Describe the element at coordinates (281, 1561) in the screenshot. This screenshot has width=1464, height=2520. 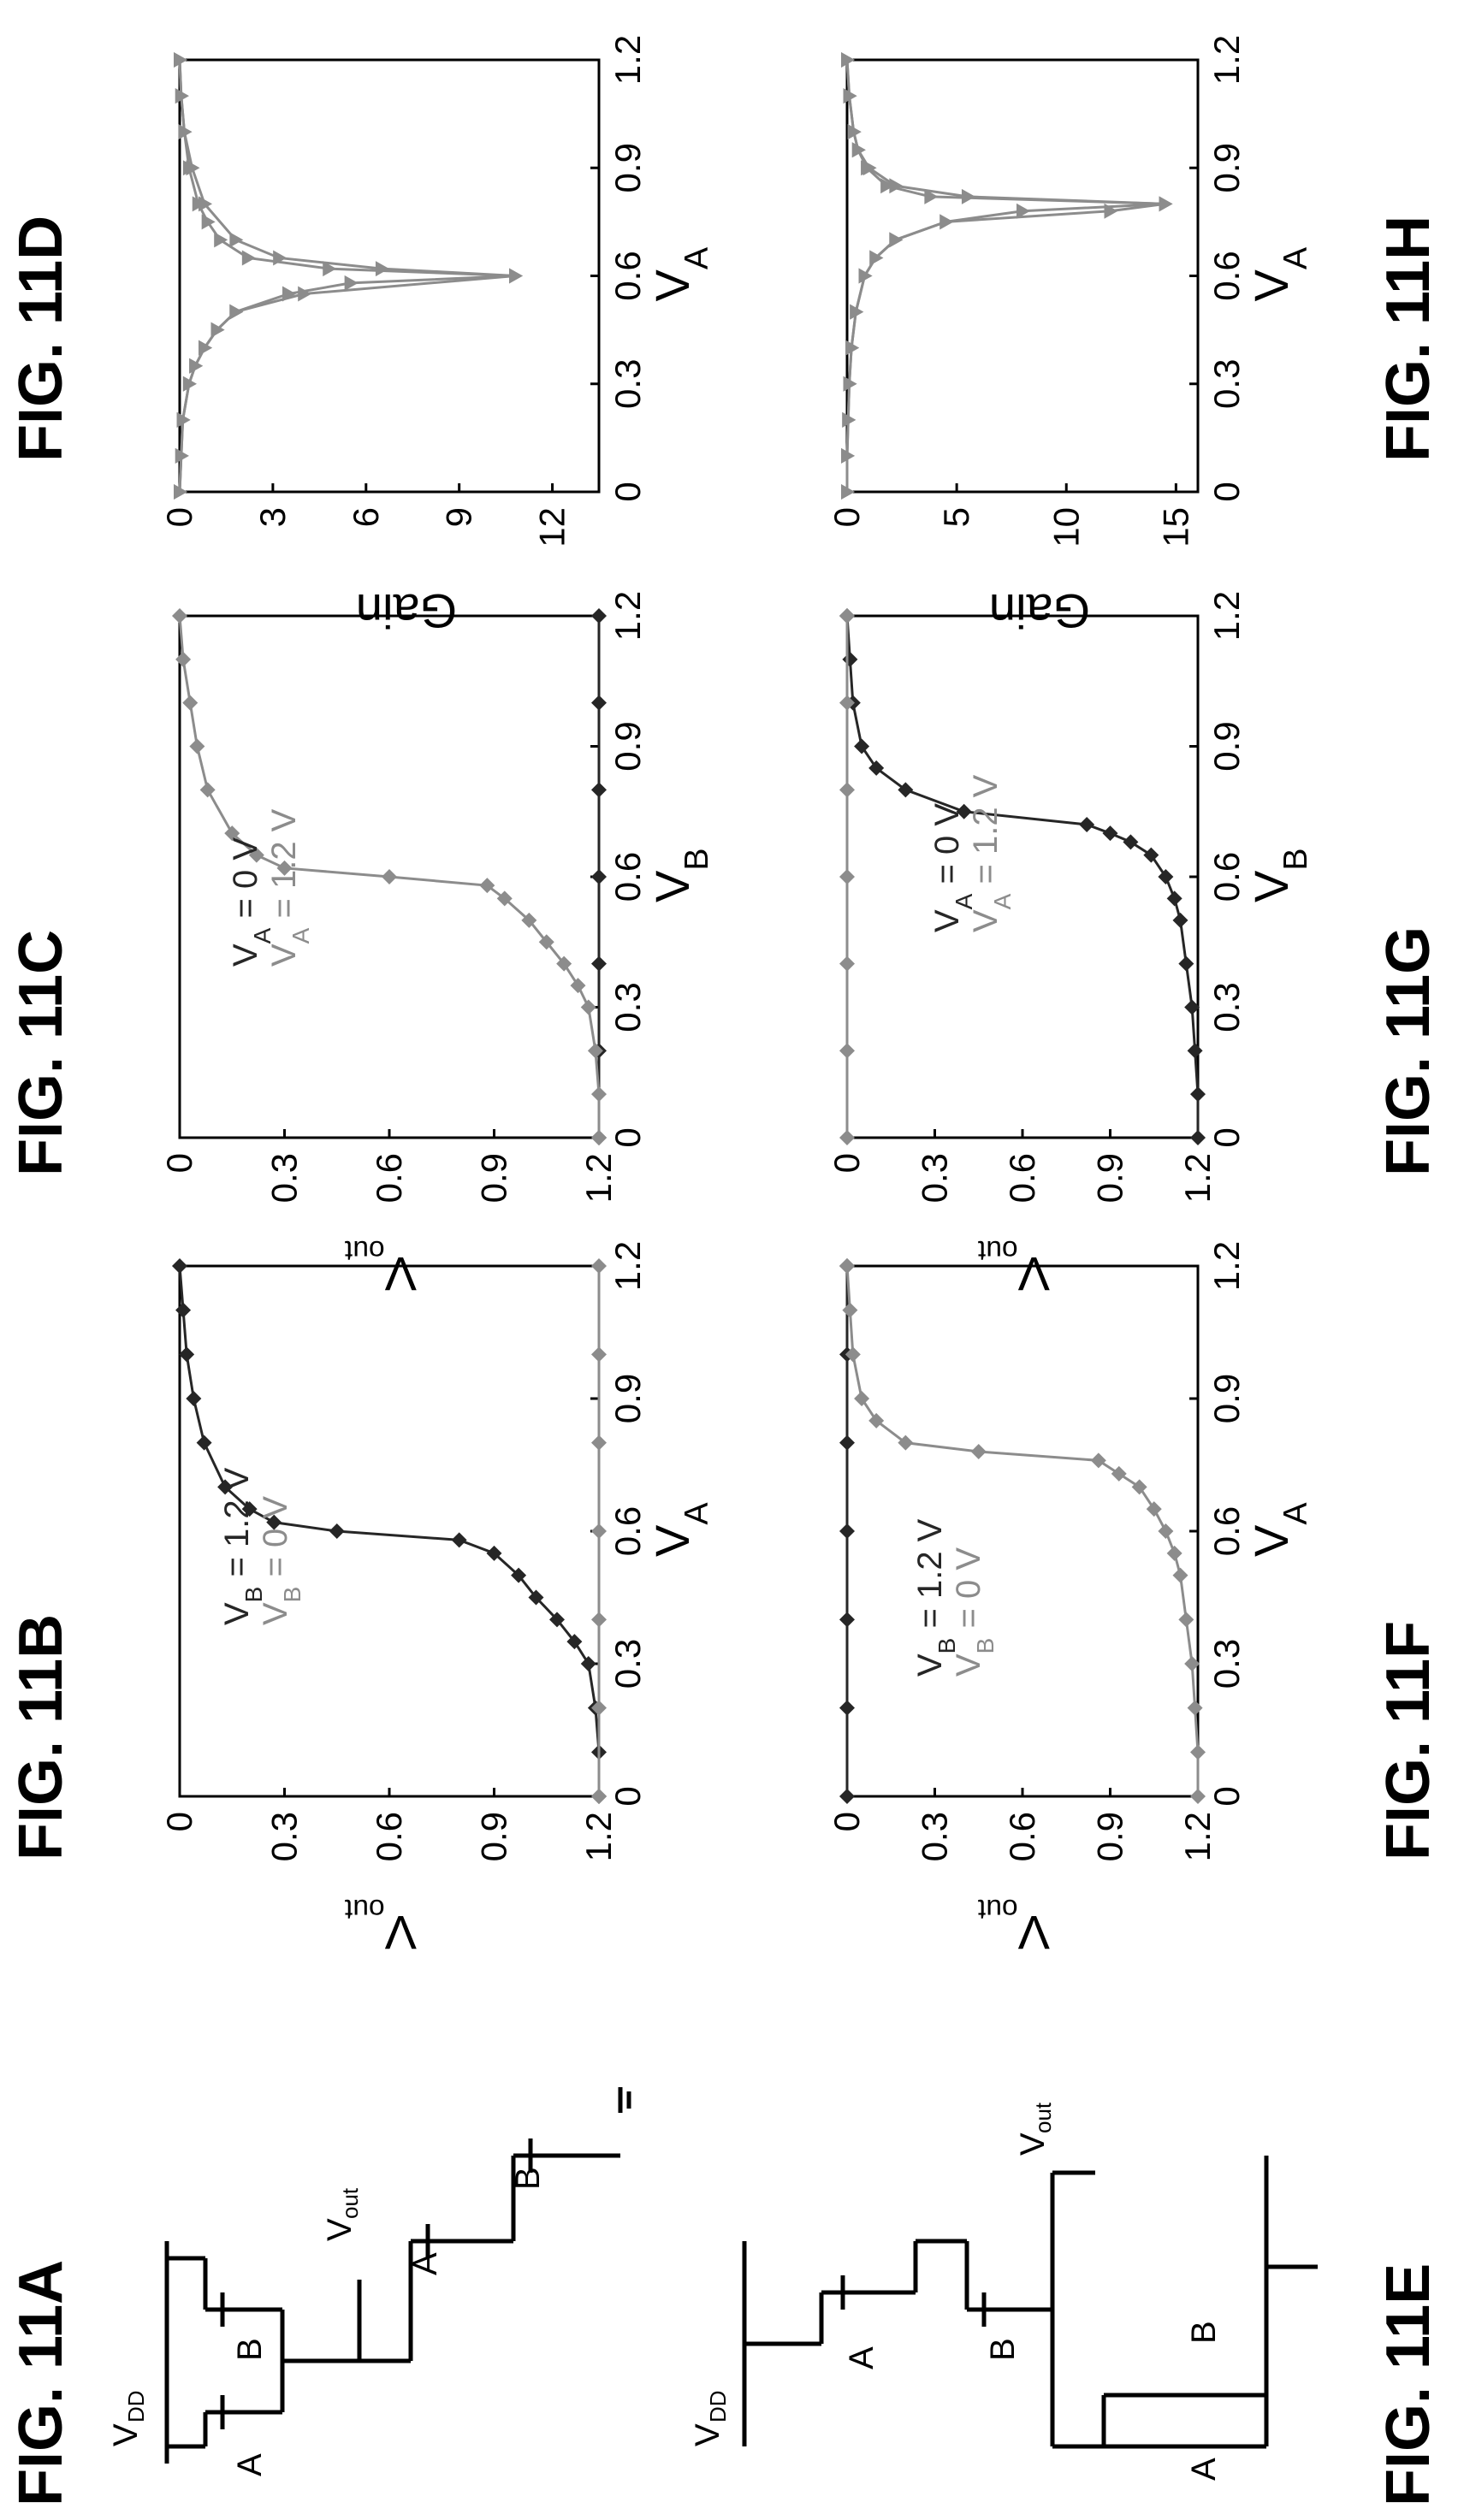
I see `legend-entry-11b-1: VB = 0 V` at that location.